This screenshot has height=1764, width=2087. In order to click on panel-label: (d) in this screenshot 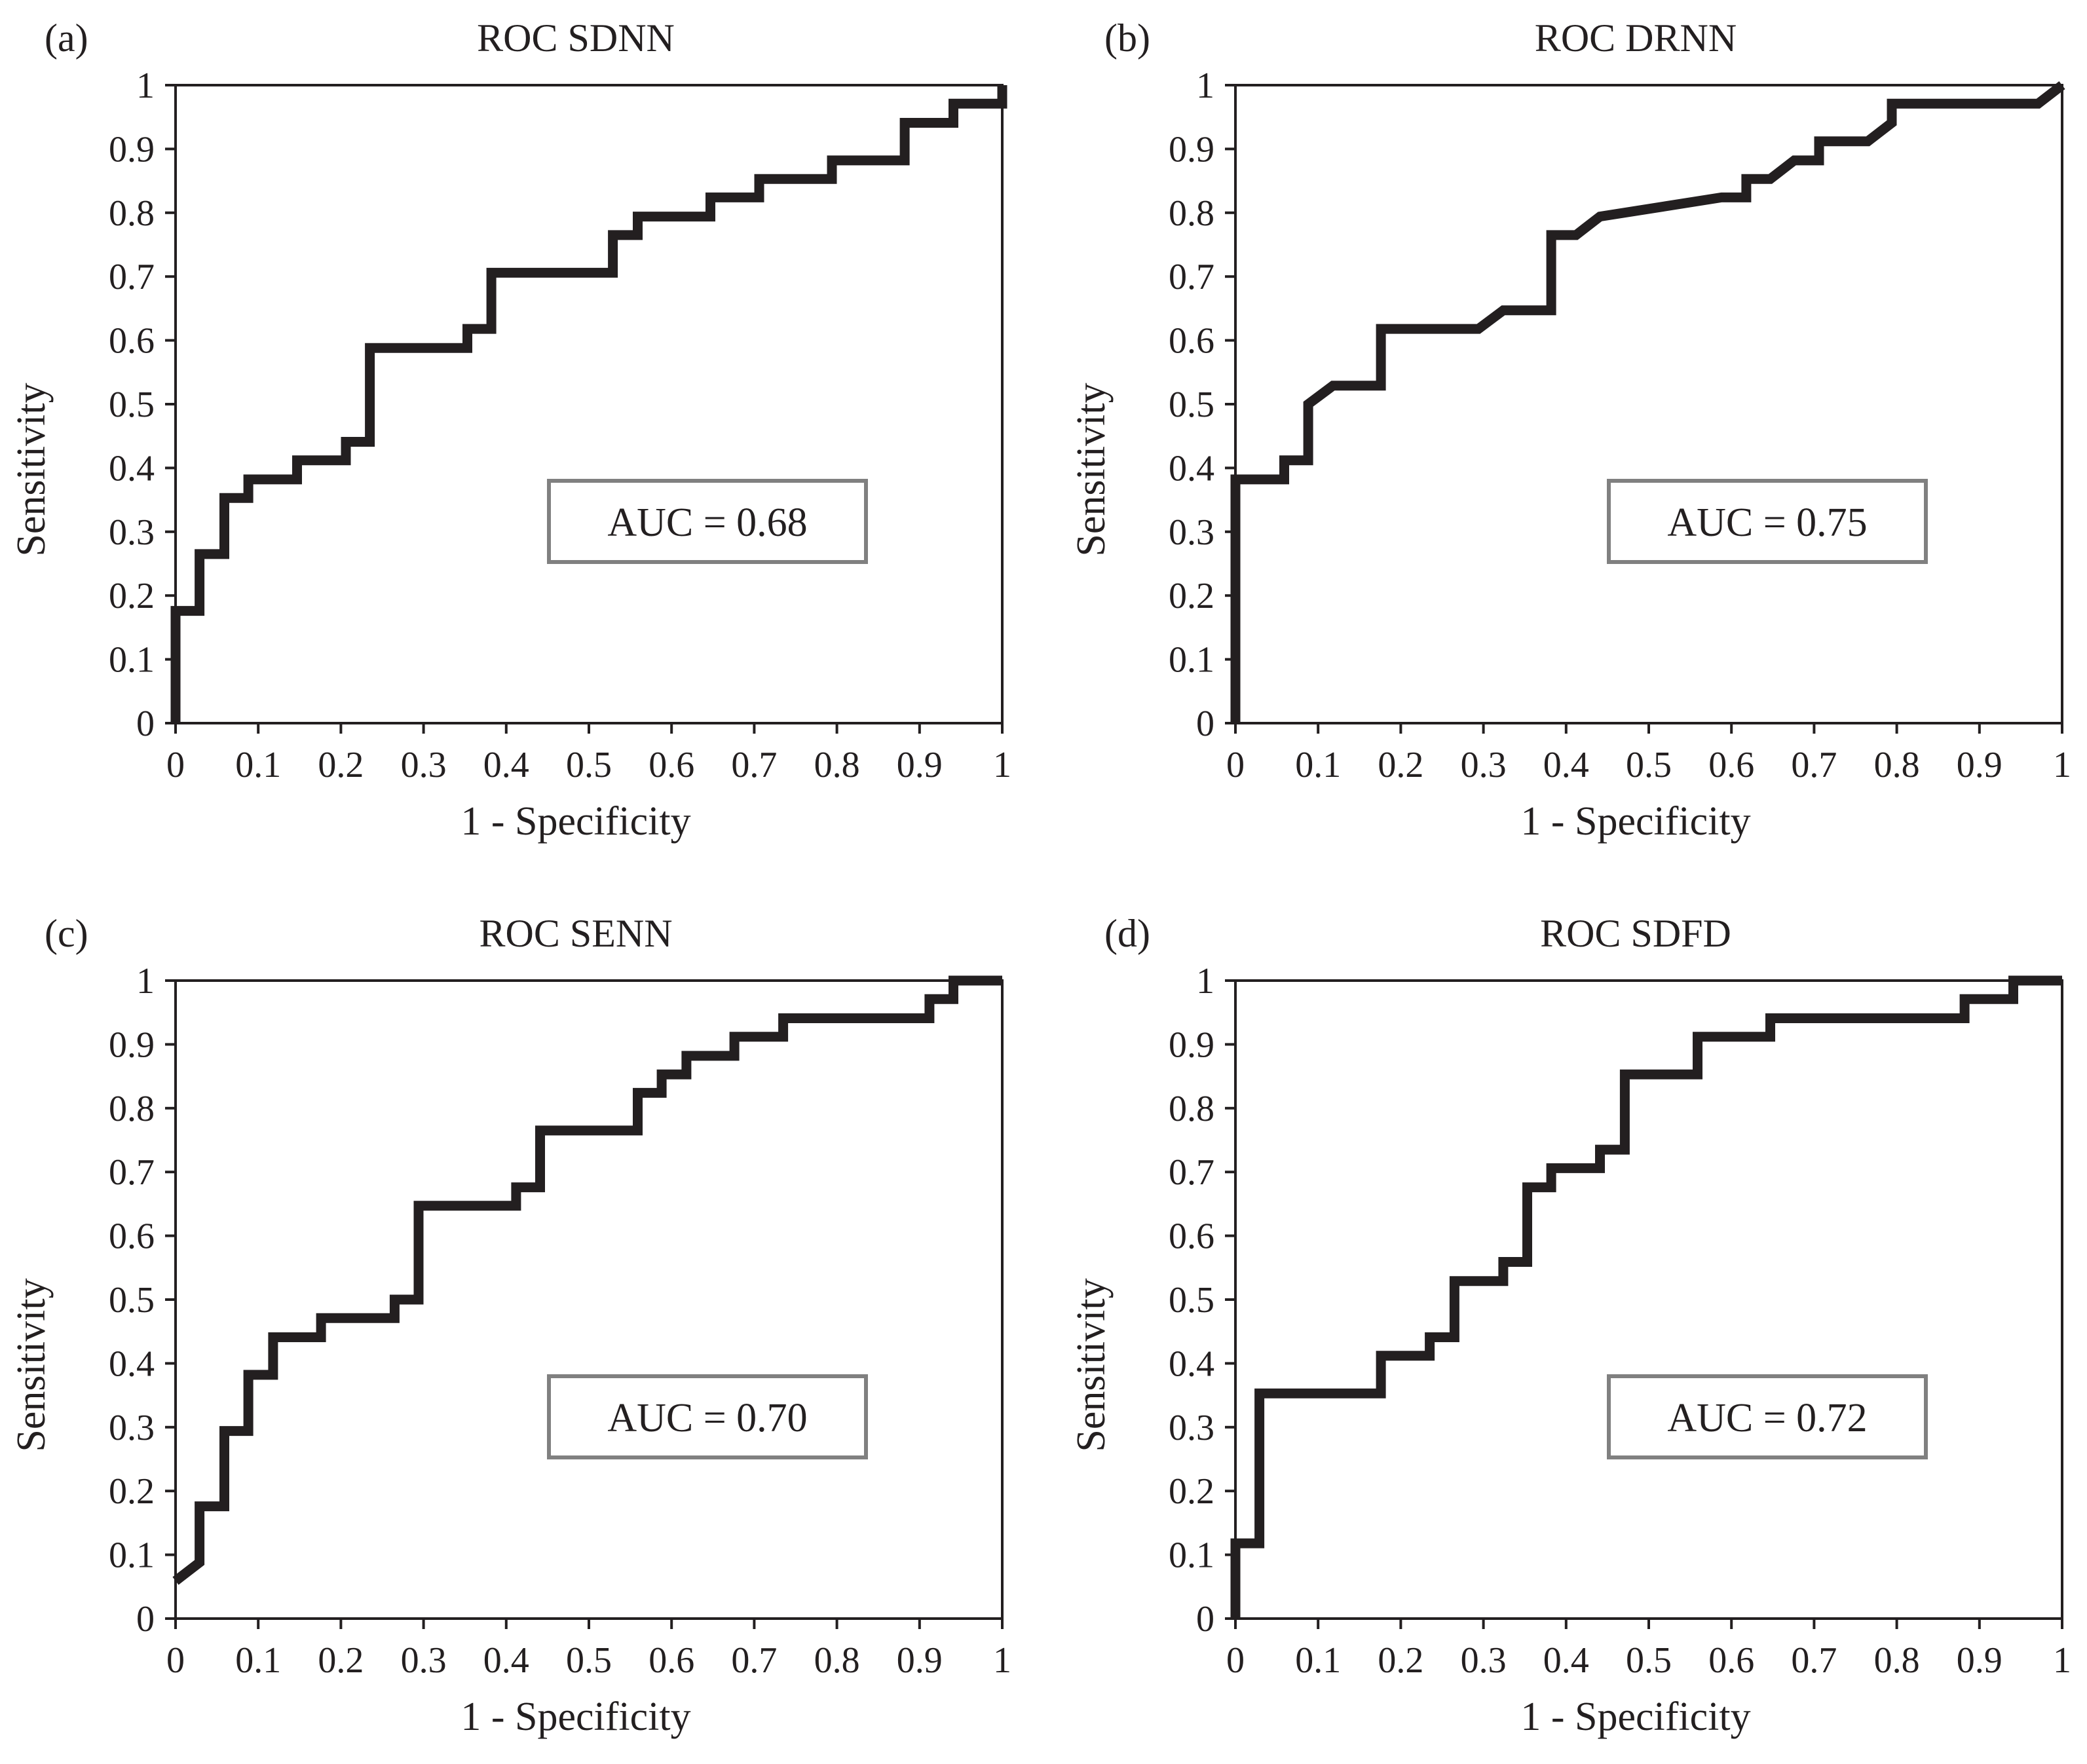, I will do `click(1127, 933)`.